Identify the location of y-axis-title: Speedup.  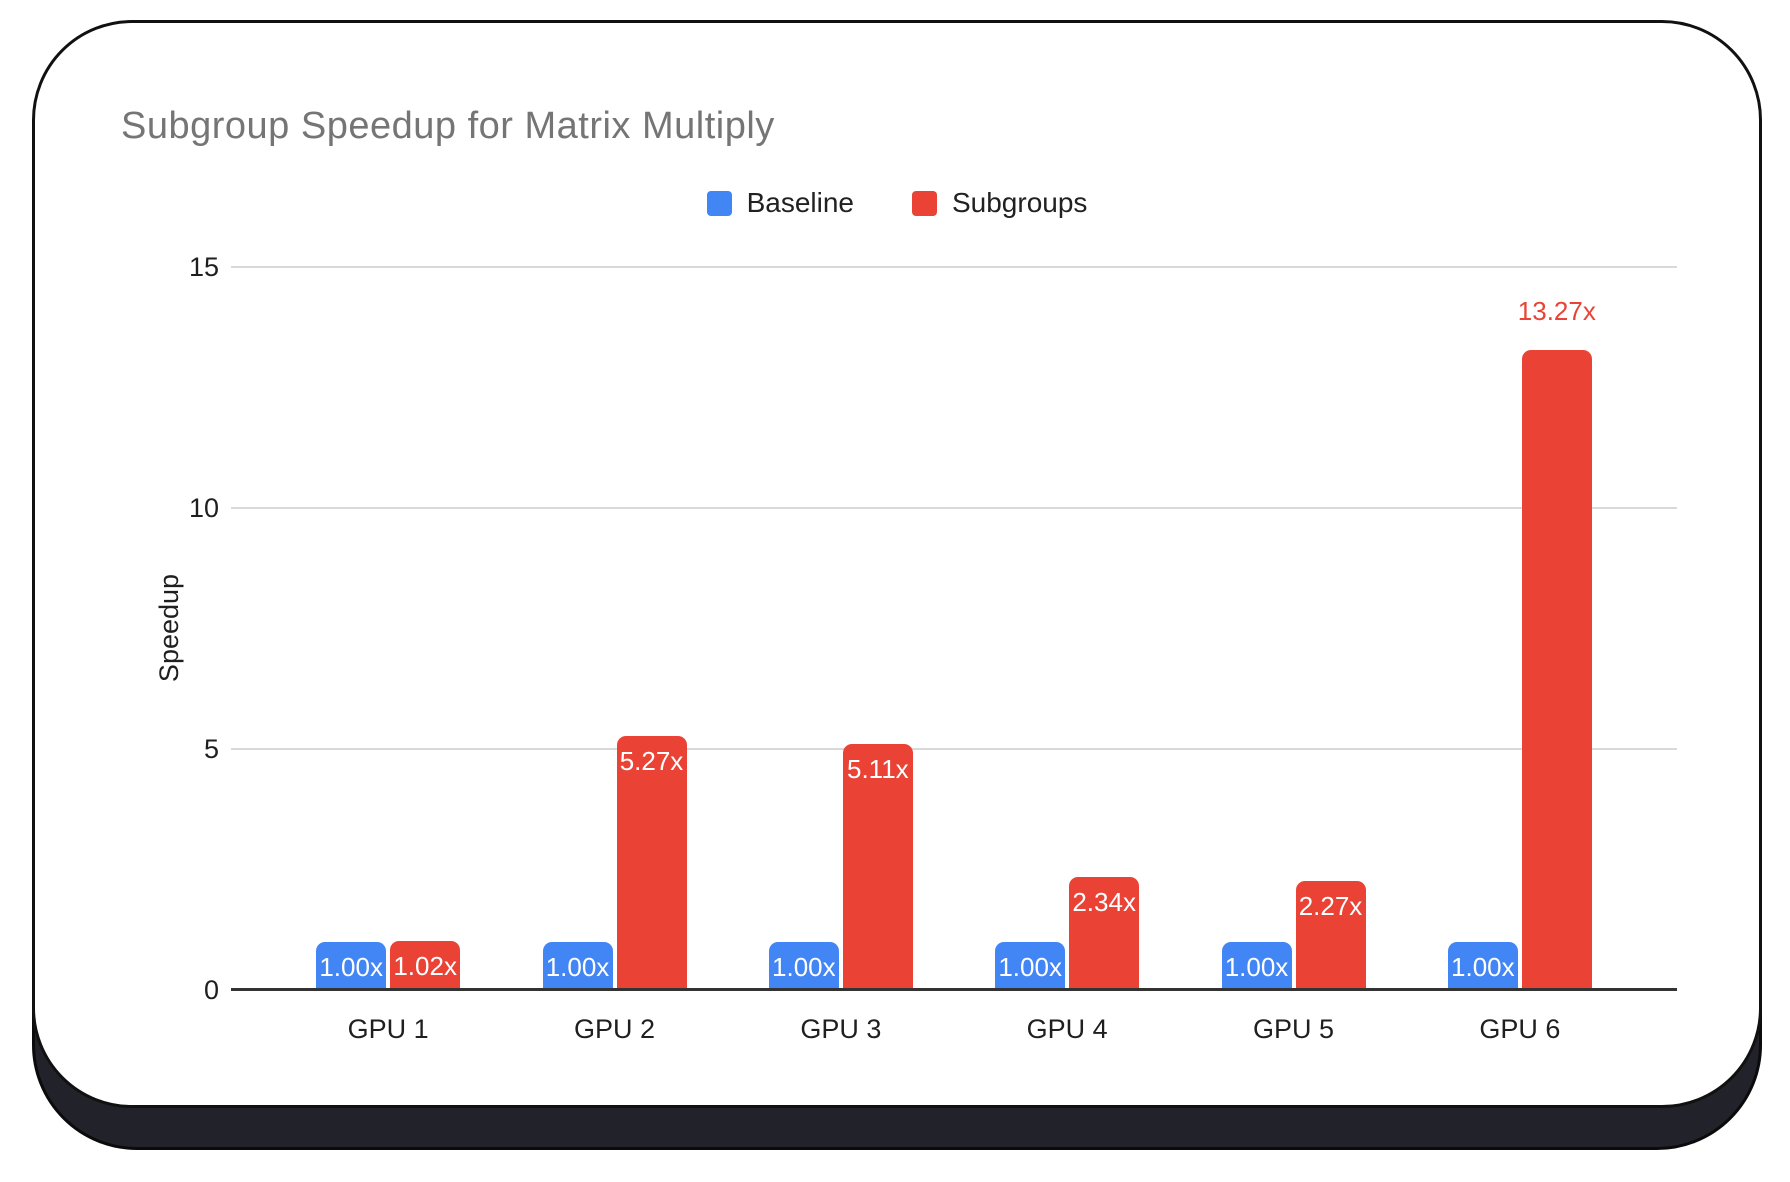
(169, 628).